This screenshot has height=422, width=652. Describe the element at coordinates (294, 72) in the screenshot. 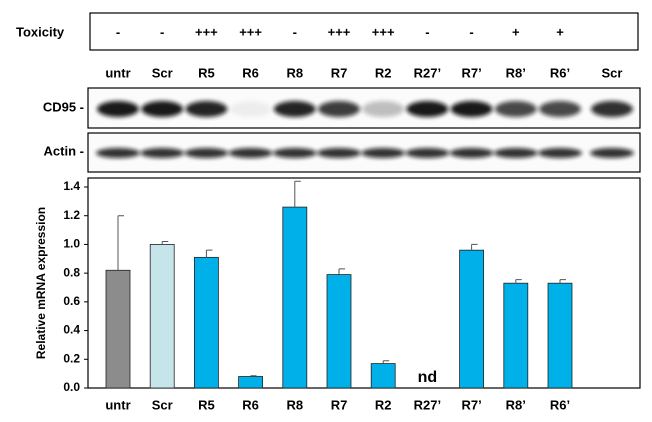

I see `lane-label: R8` at that location.